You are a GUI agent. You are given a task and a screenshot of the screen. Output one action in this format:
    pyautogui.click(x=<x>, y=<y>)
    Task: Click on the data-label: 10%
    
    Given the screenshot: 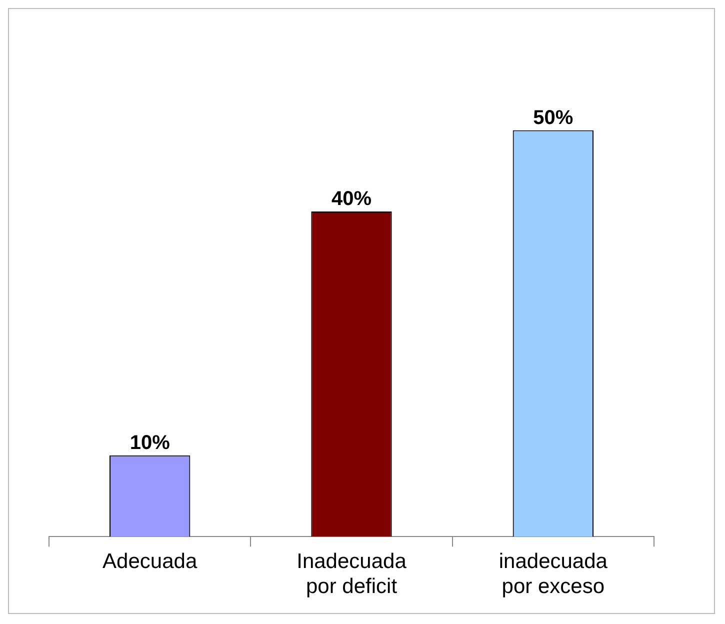 What is the action you would take?
    pyautogui.click(x=150, y=443)
    